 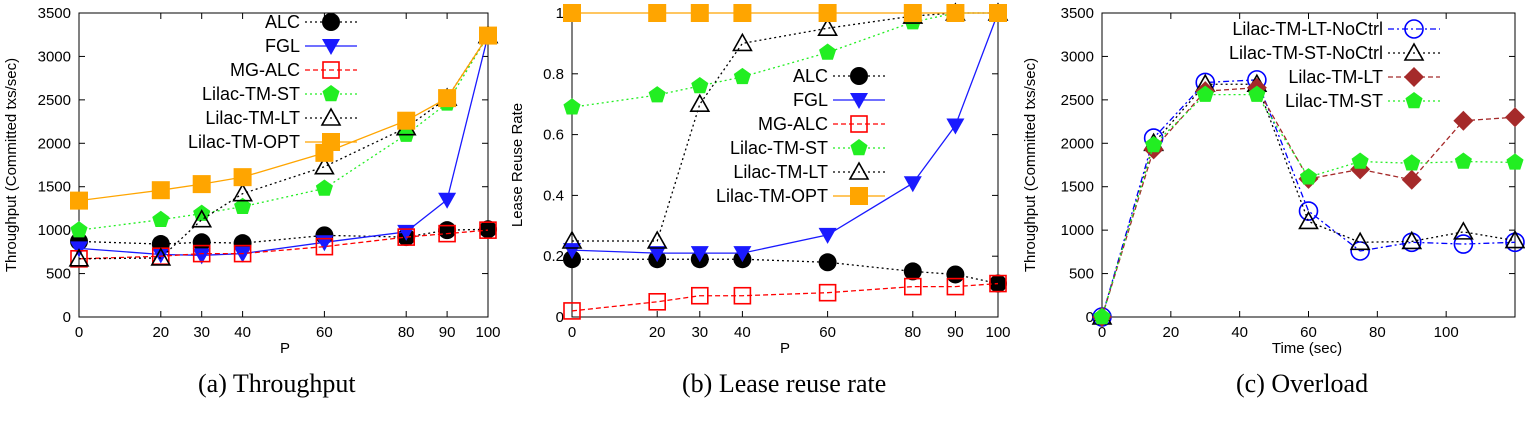 What do you see at coordinates (1335, 77) in the screenshot?
I see `legend-label: Lilac-TM-LT` at bounding box center [1335, 77].